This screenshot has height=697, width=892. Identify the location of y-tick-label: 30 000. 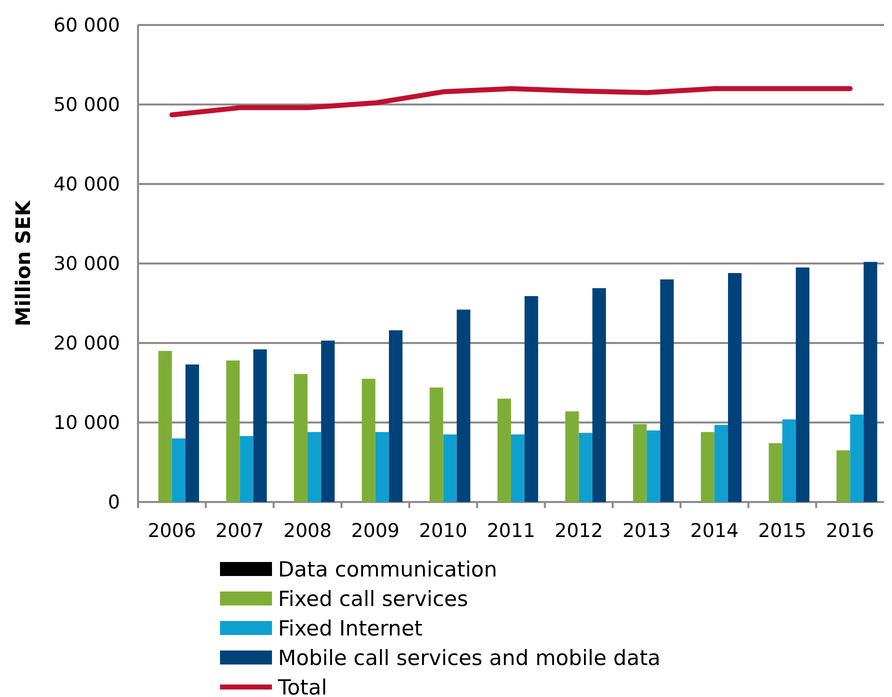
(87, 264).